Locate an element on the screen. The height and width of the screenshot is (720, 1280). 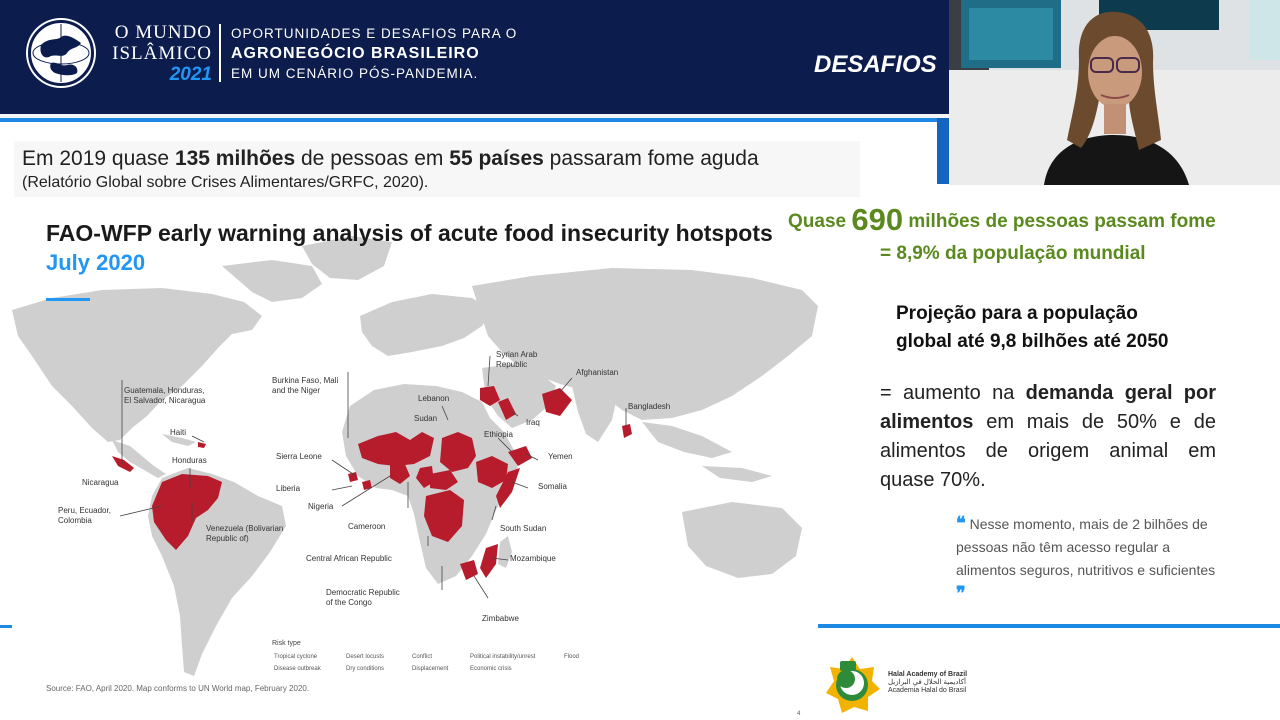
halal-arabic: أكاديمية الحلال في البرازيل is located at coordinates (927, 682).